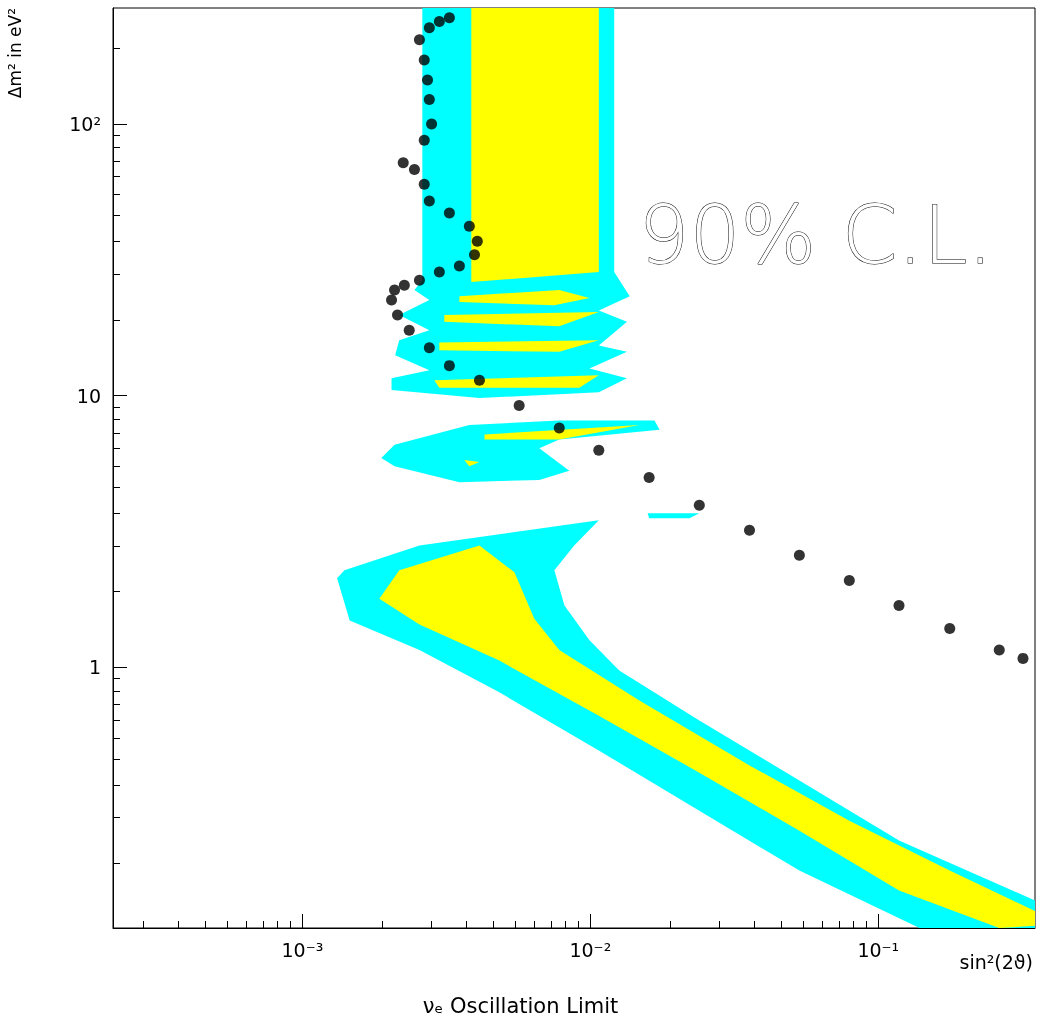 The width and height of the screenshot is (1041, 1025). I want to click on x-axis-title: sin²(2ϑ), so click(996, 961).